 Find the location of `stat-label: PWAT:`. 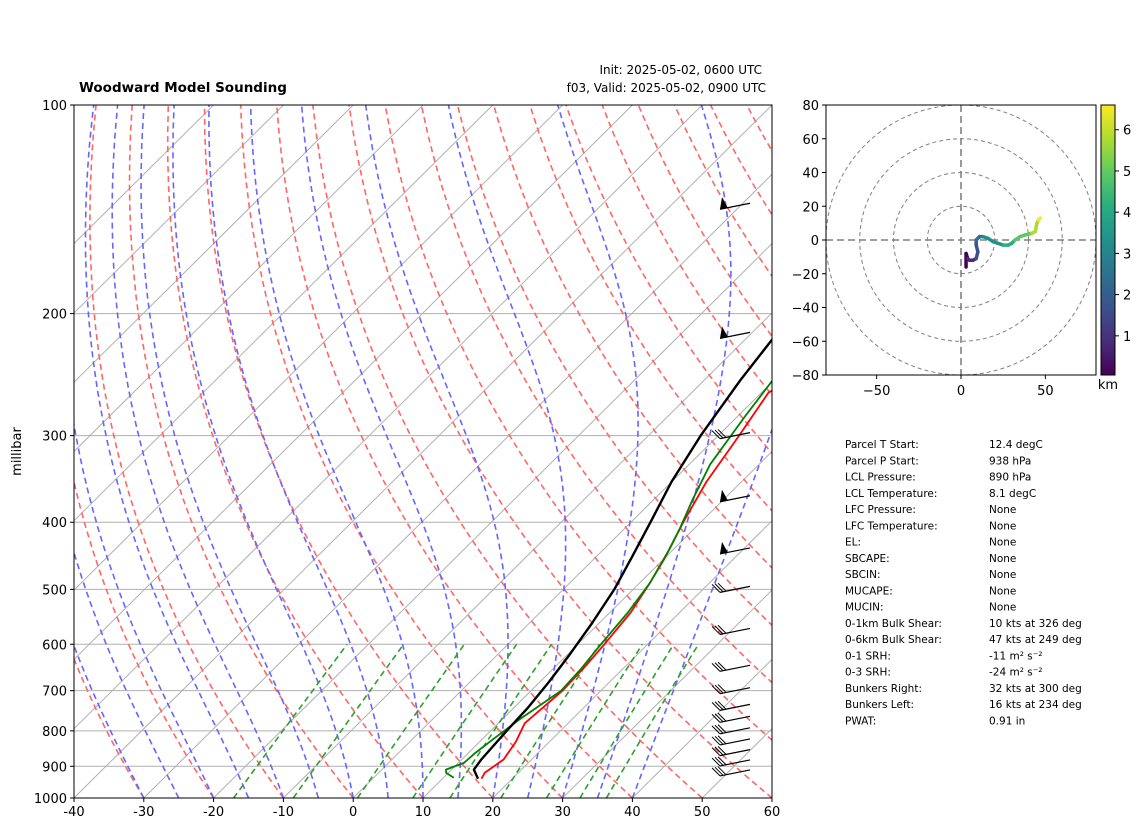

stat-label: PWAT: is located at coordinates (860, 721).